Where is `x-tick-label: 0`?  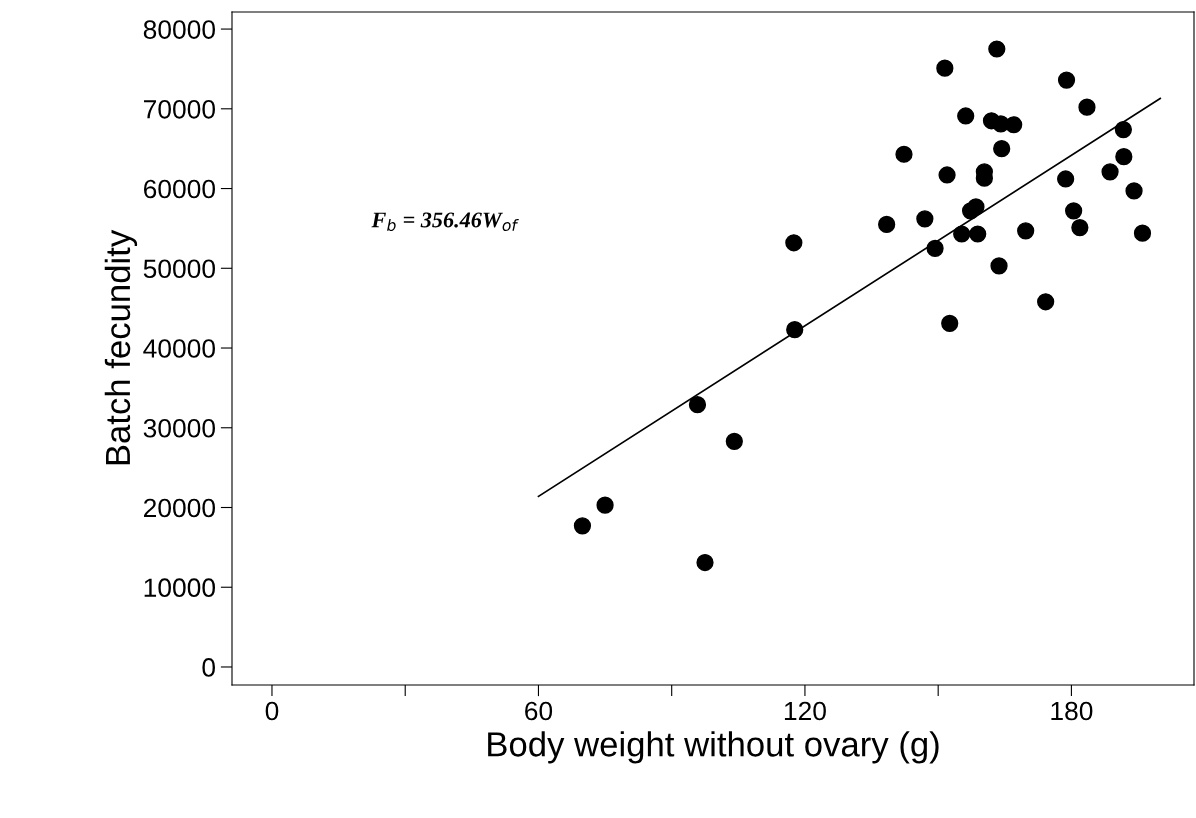 x-tick-label: 0 is located at coordinates (272, 711).